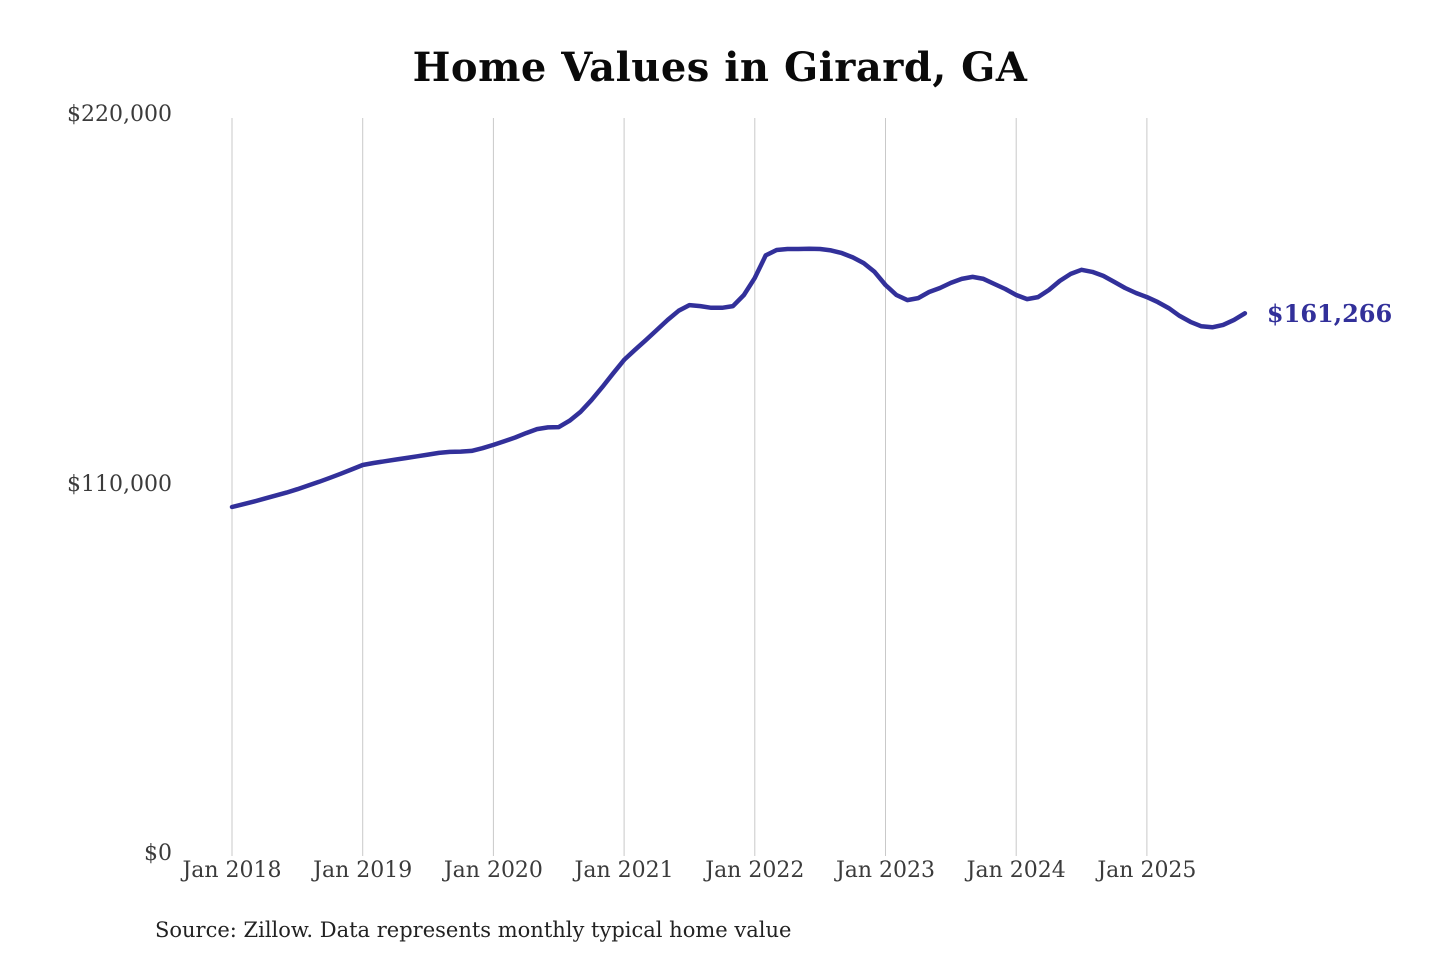 The height and width of the screenshot is (960, 1440). I want to click on y-tick-label: $220,000, so click(119, 114).